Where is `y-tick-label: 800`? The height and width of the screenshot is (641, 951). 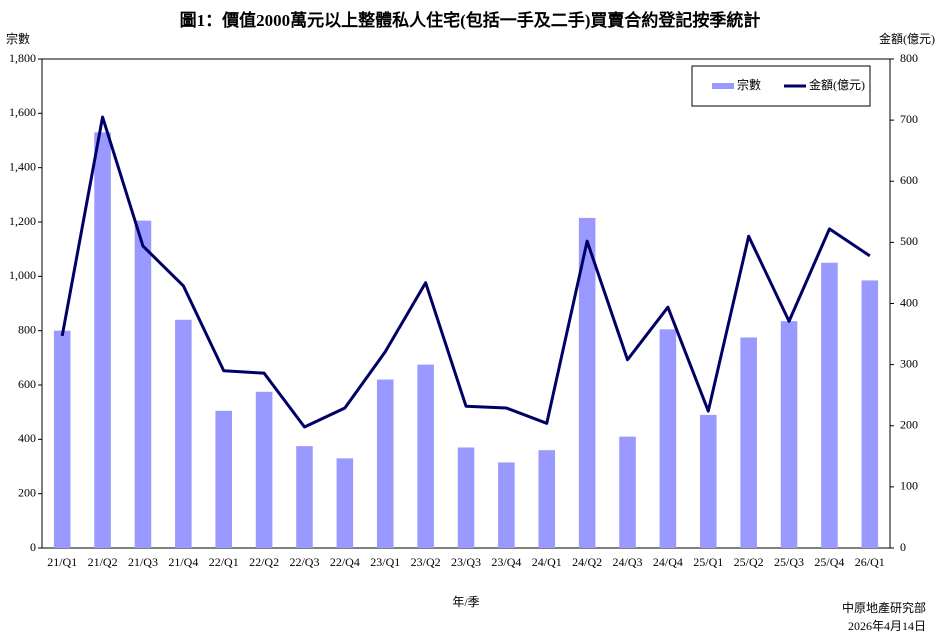
y-tick-label: 800 is located at coordinates (27, 329).